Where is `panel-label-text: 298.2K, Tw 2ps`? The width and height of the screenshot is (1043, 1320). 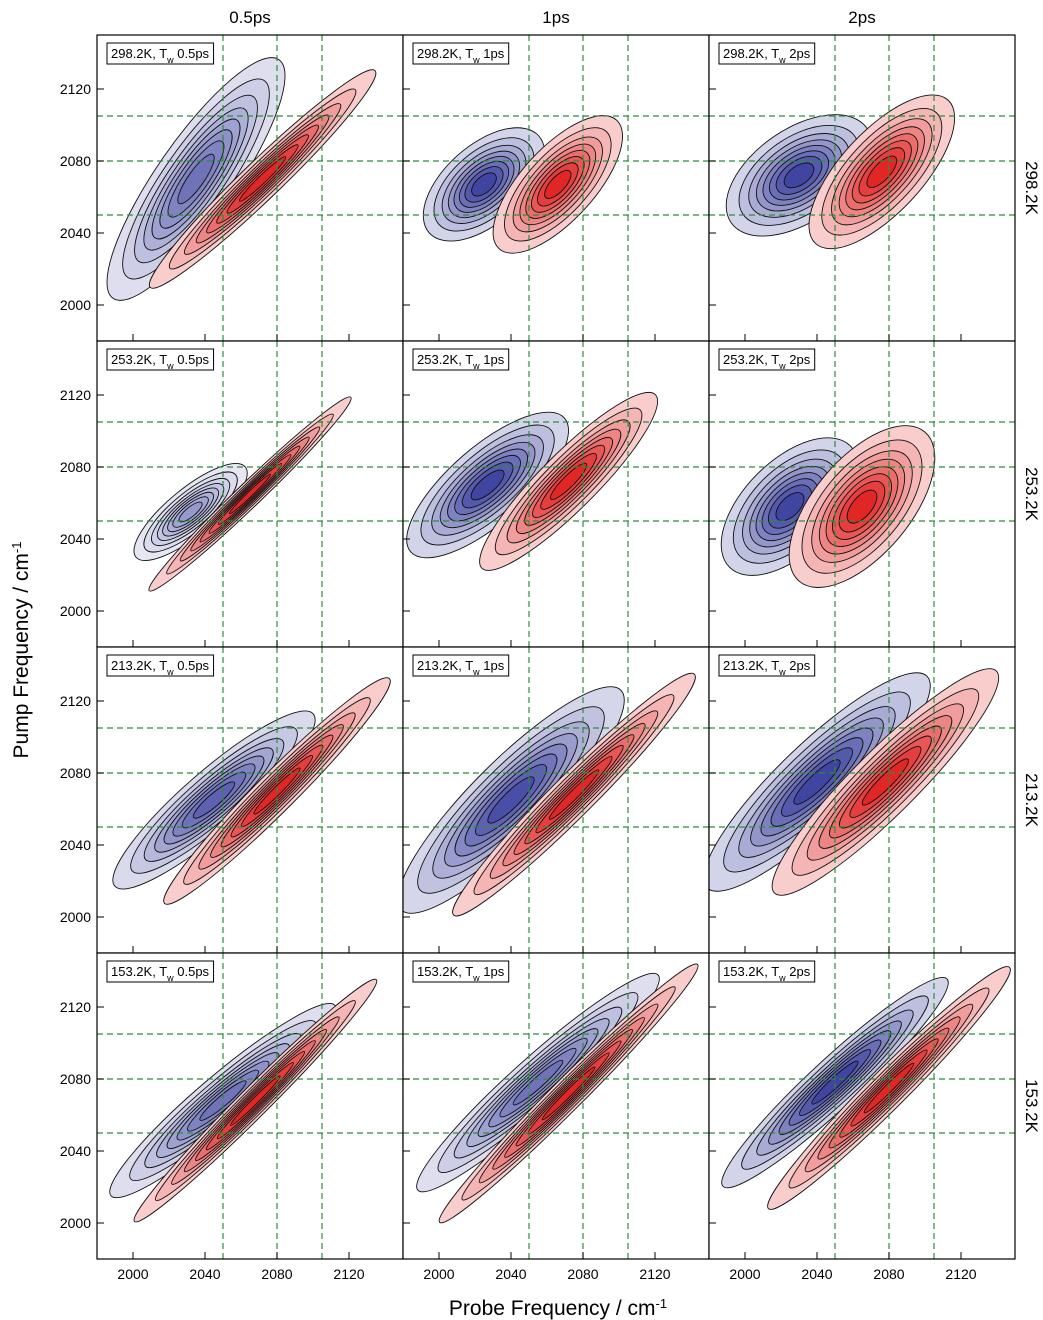
panel-label-text: 298.2K, Tw 2ps is located at coordinates (767, 55).